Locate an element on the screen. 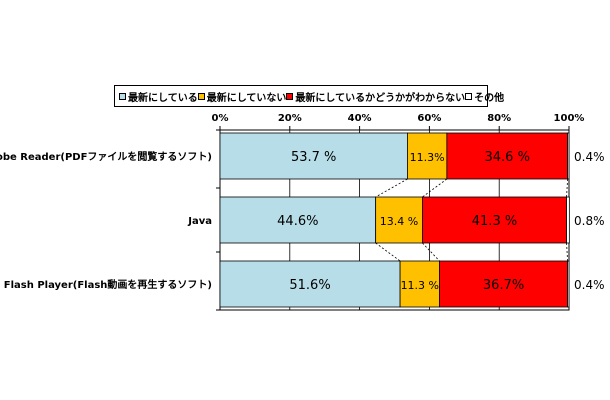  category-label: Adobe Flash Player(Flash動画を再生するソフト) is located at coordinates (106, 284).